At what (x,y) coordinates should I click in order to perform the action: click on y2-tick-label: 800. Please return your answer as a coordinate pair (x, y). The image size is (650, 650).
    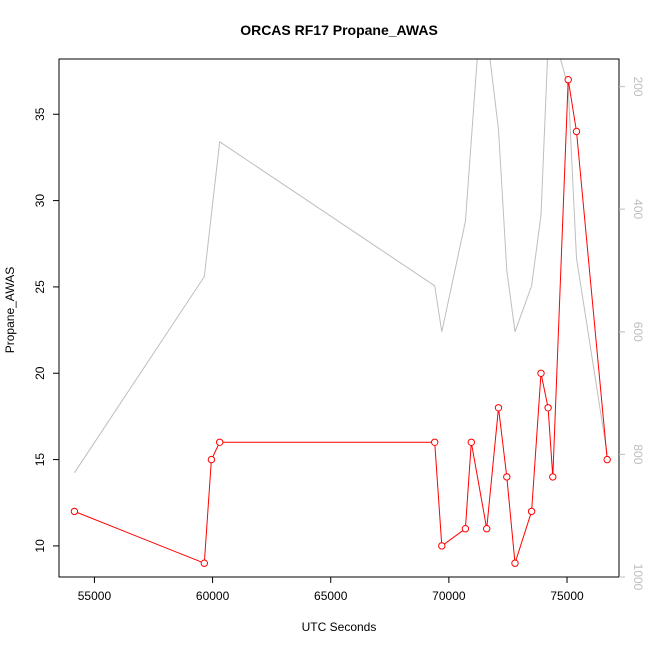
    Looking at the image, I should click on (638, 454).